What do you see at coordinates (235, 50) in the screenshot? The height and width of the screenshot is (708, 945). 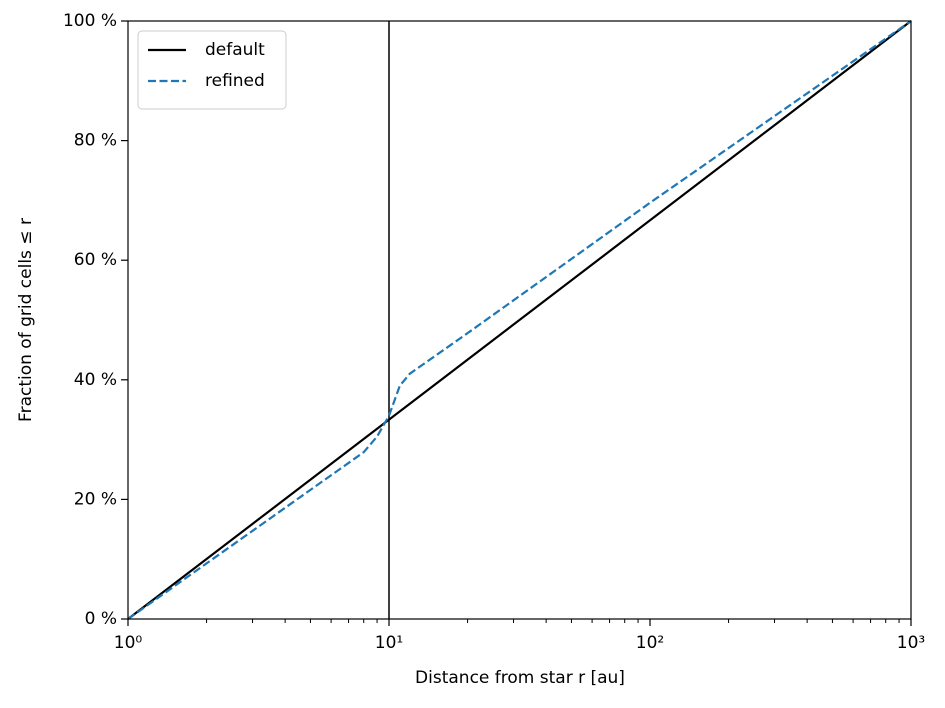 I see `legend-label: default` at bounding box center [235, 50].